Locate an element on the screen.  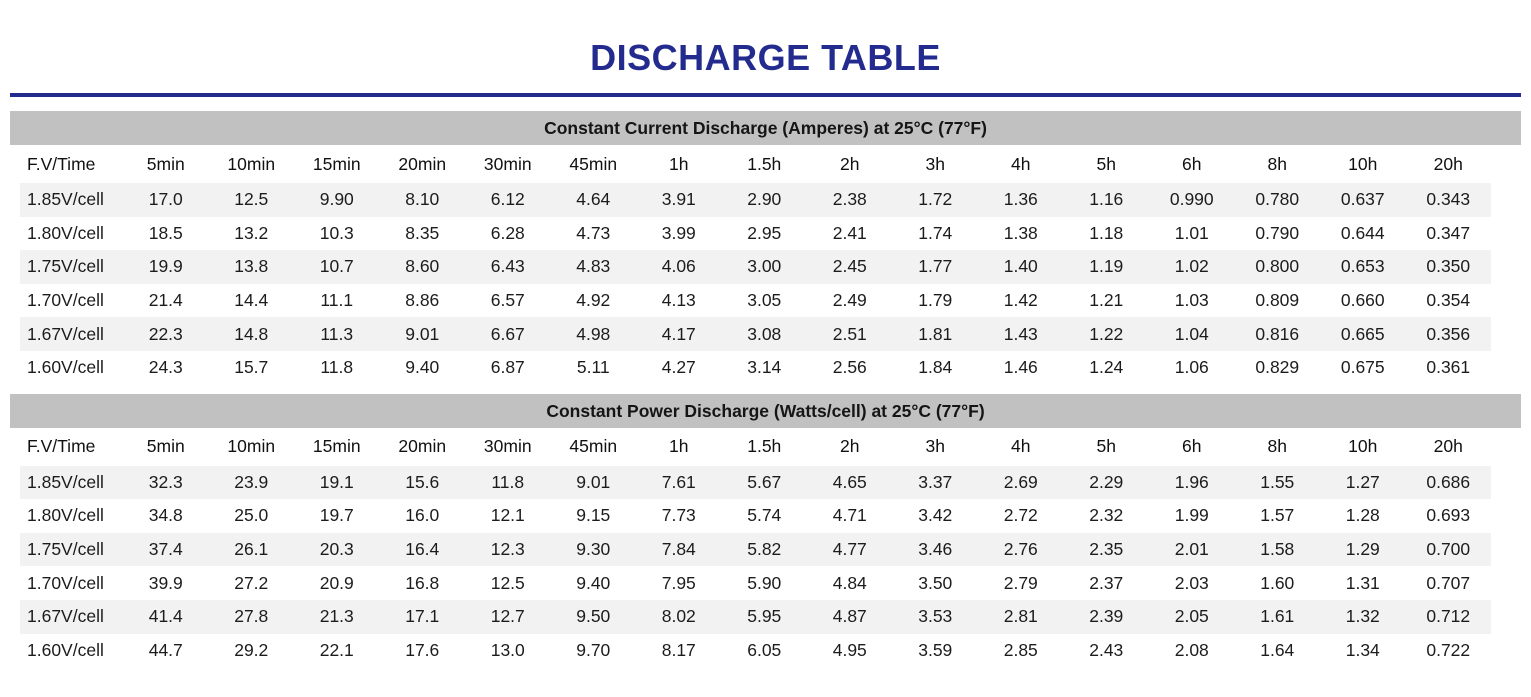
cell-value: 0.780 is located at coordinates (1277, 199).